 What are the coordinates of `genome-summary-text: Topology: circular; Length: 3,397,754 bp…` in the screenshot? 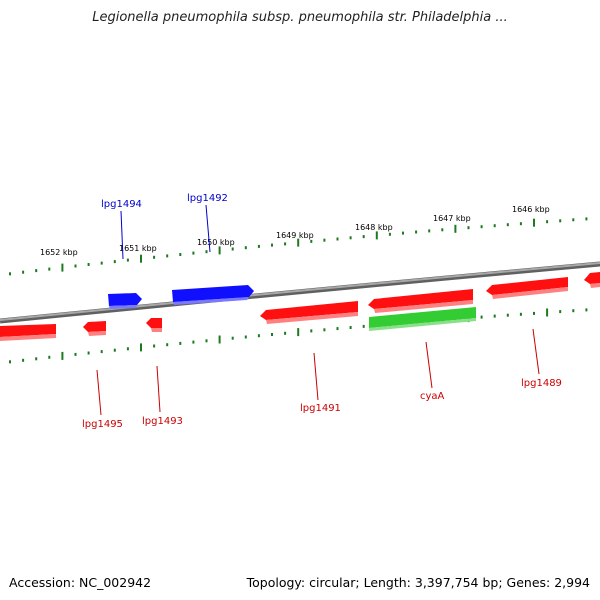 It's located at (418, 582).